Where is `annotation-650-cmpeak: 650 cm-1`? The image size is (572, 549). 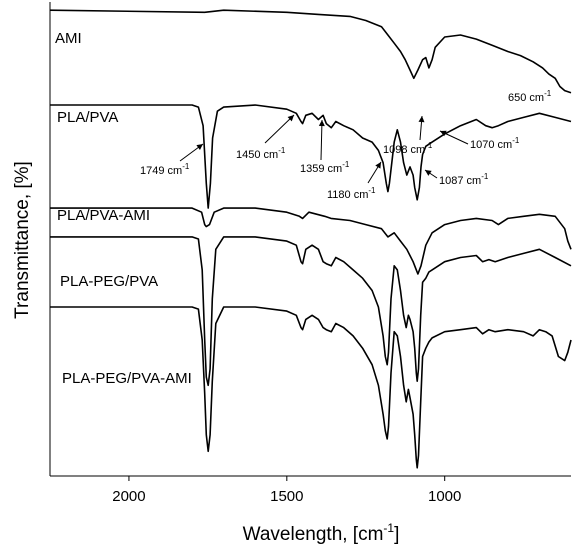
annotation-650-cmpeak: 650 cm-1 is located at coordinates (530, 96).